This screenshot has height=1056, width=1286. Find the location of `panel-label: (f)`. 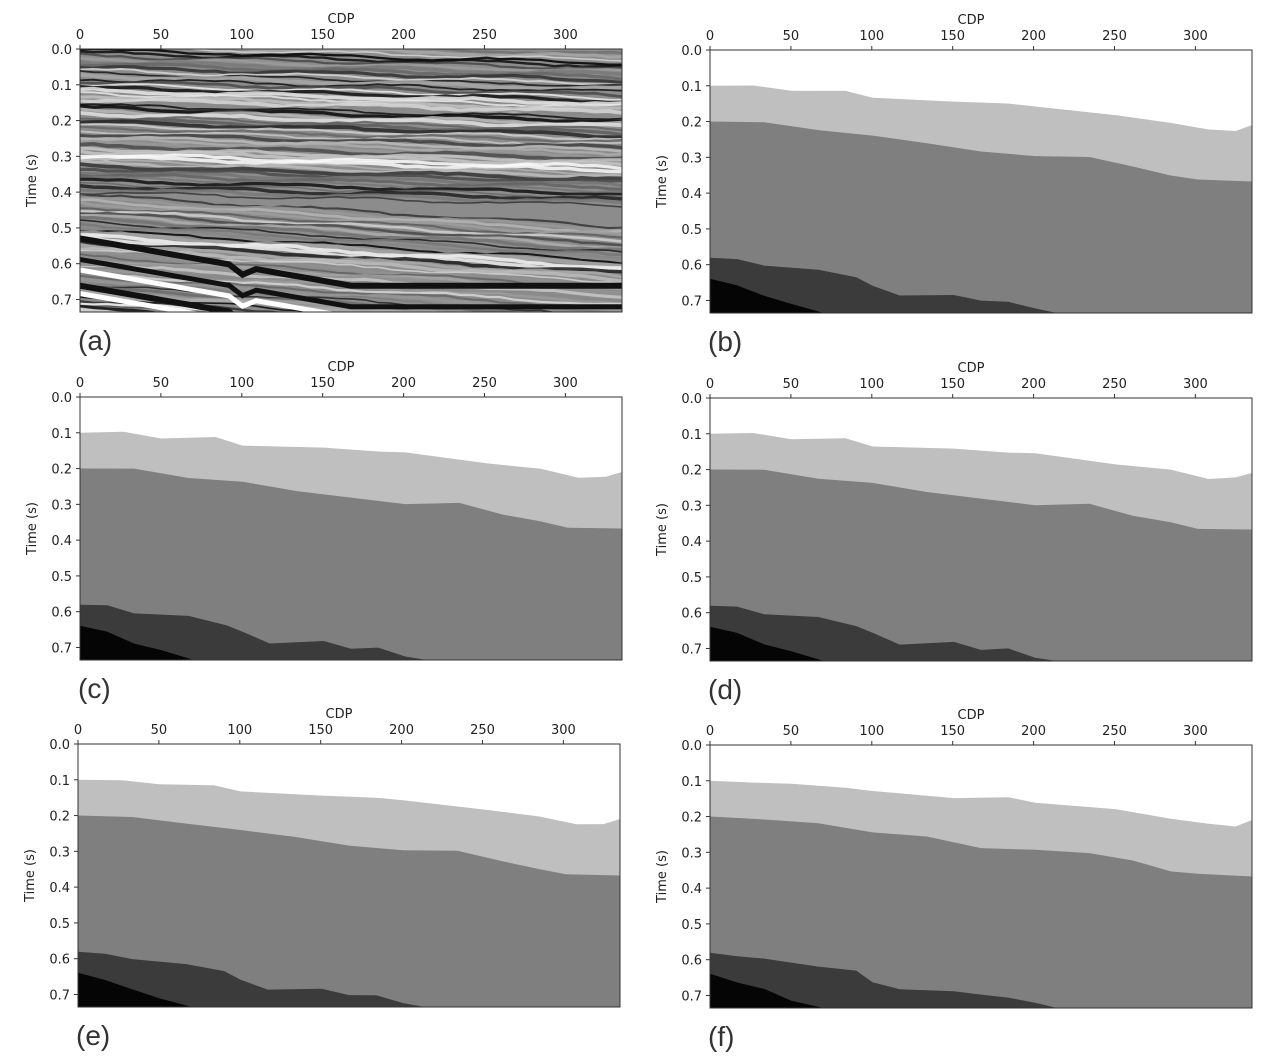

panel-label: (f) is located at coordinates (721, 1036).